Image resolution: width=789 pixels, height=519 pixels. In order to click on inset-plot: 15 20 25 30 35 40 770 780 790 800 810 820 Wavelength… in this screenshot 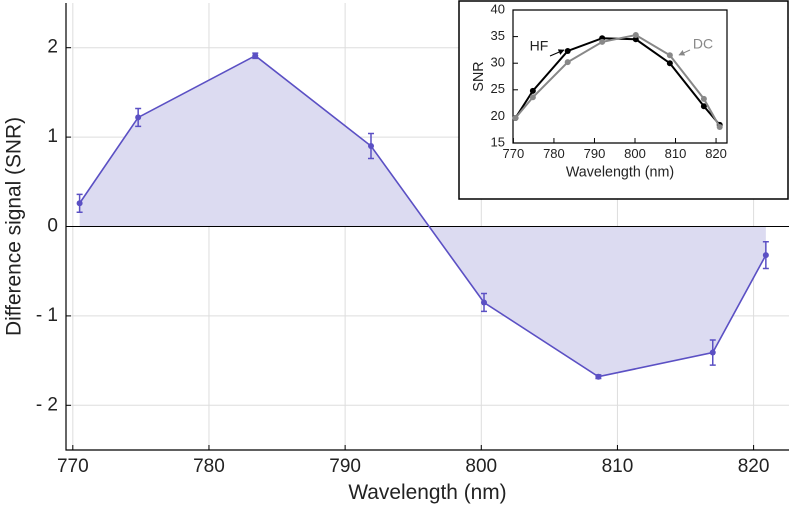, I will do `click(599, 91)`.